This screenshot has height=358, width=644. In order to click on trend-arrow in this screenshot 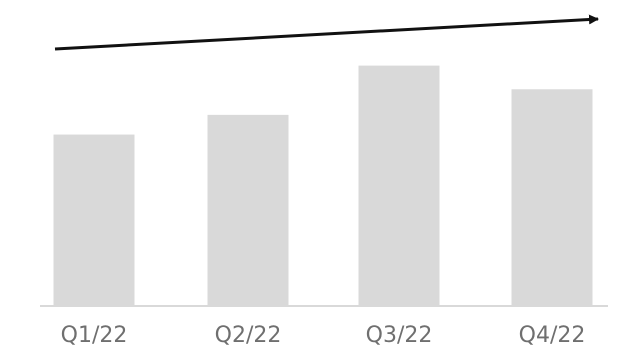, I will do `click(326, 32)`.